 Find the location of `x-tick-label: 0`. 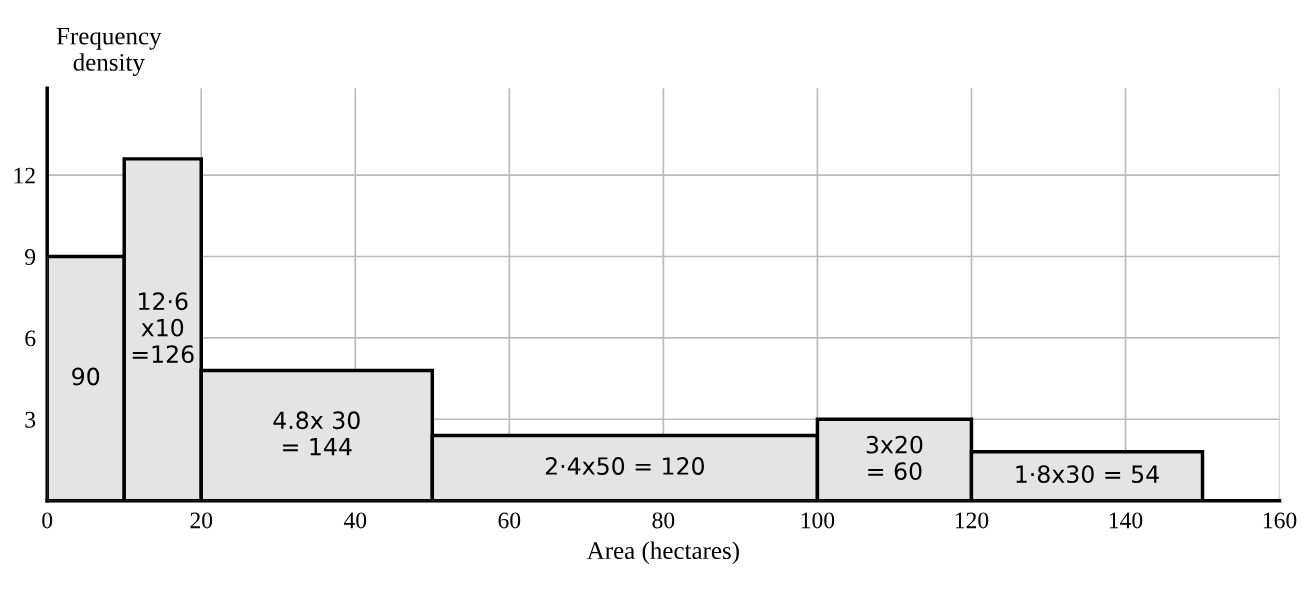

x-tick-label: 0 is located at coordinates (47, 520).